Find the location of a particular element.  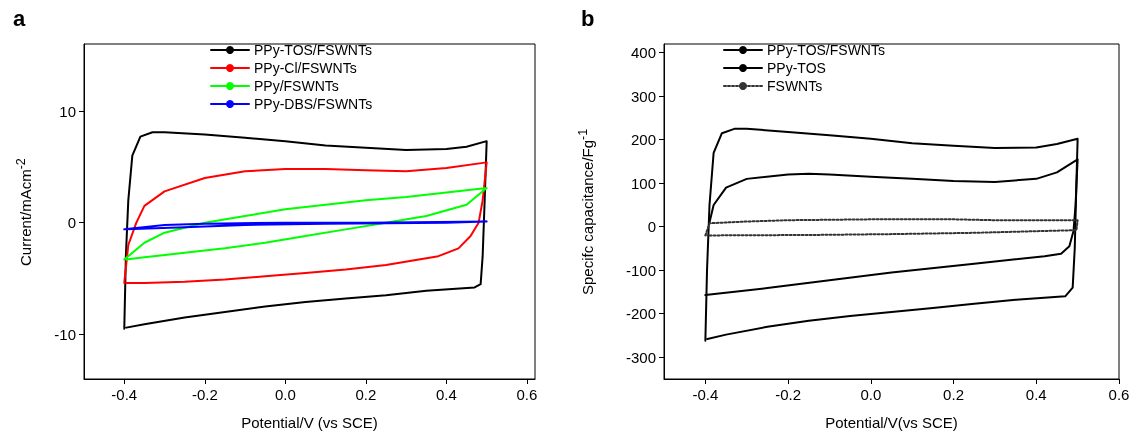

y-tick-label: 200 is located at coordinates (643, 140).